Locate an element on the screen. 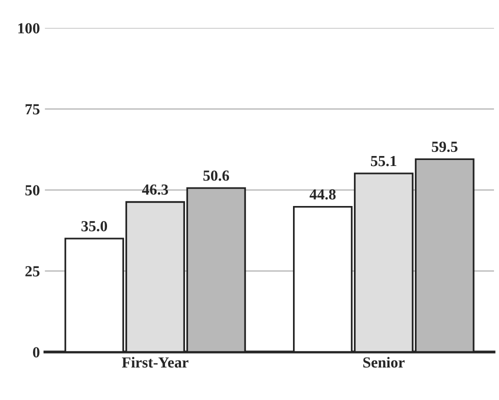  data-label: 50.6 is located at coordinates (216, 175).